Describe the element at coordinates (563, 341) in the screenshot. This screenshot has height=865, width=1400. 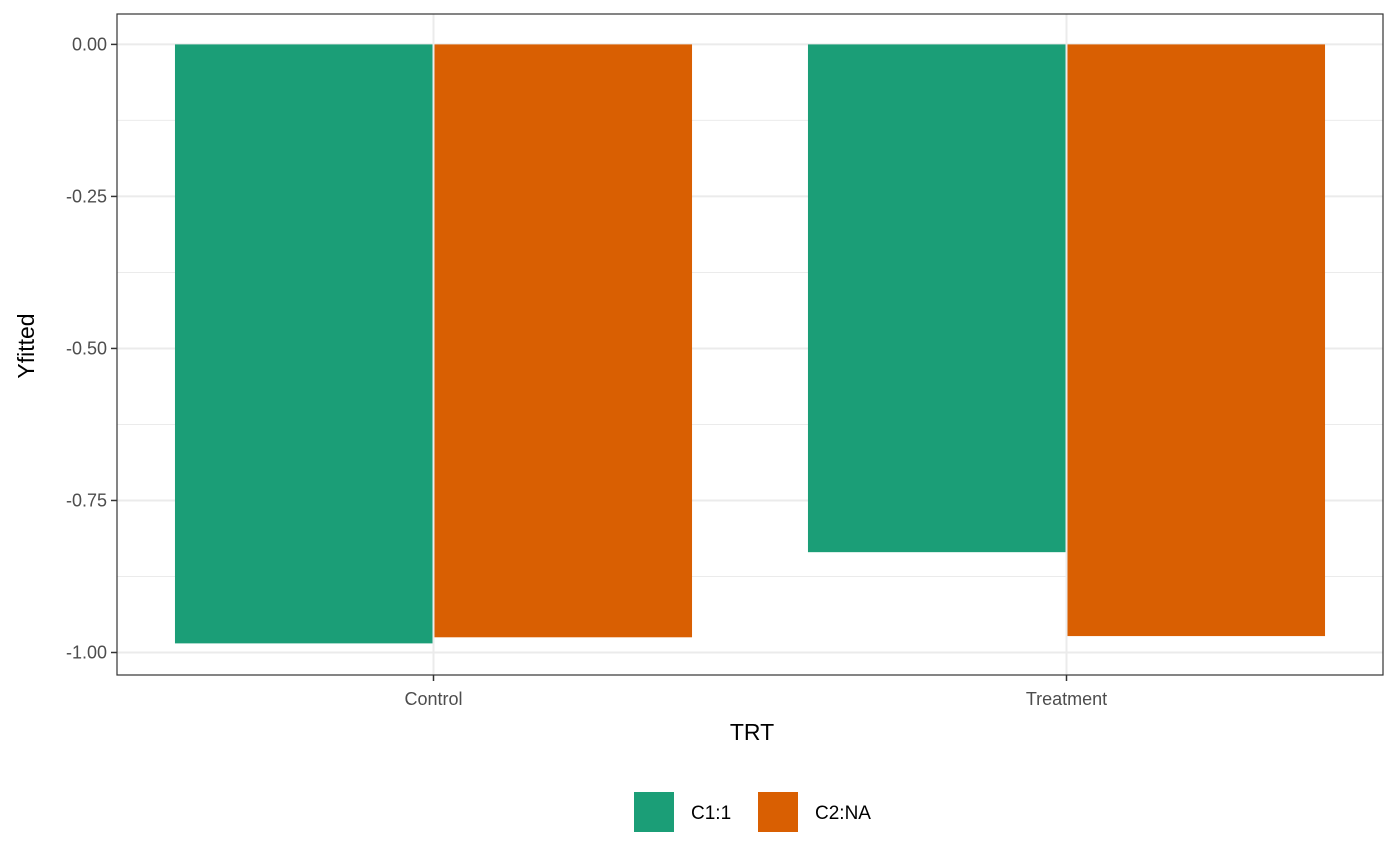
I see `bar-c2-na-control` at that location.